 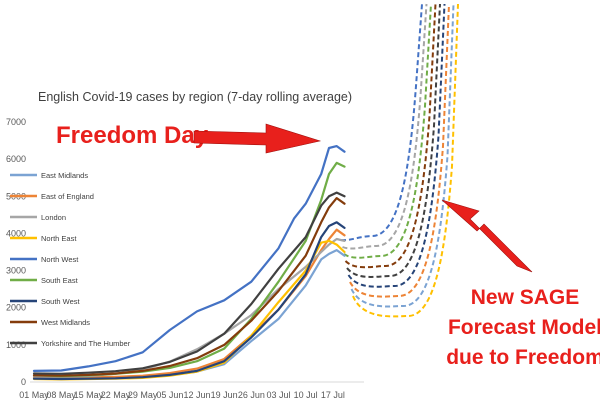 I want to click on sage-label-line3: due to Freedom, so click(x=523, y=357).